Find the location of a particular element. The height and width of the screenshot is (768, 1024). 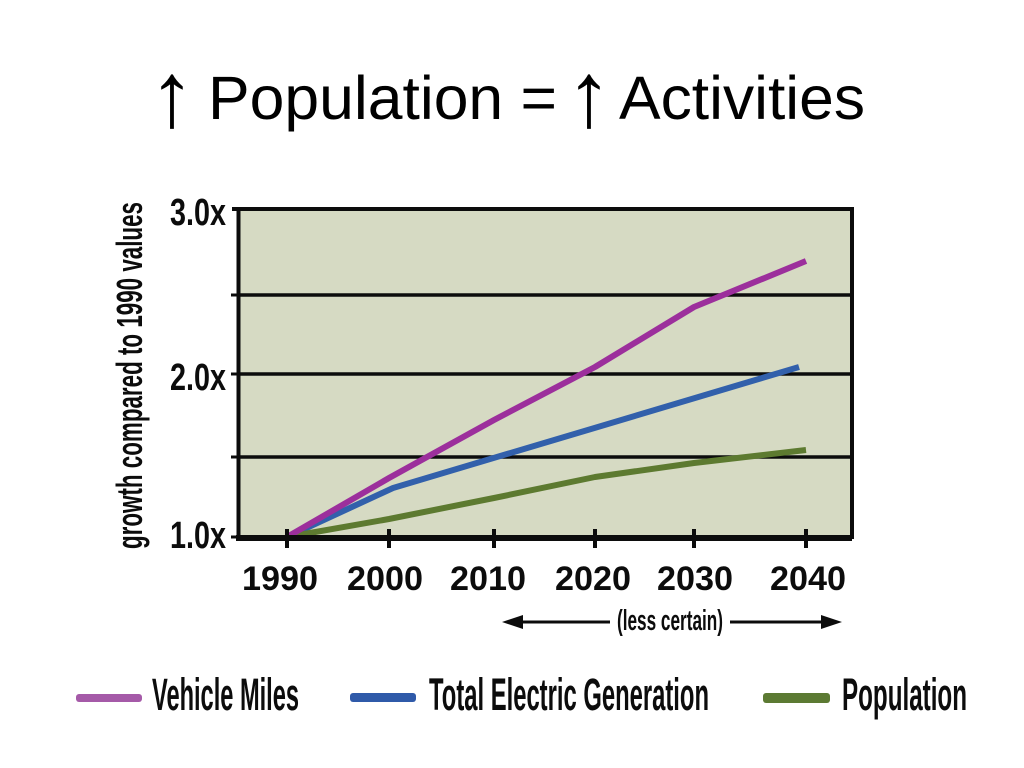

svg-text: 2010 is located at coordinates (488, 579).